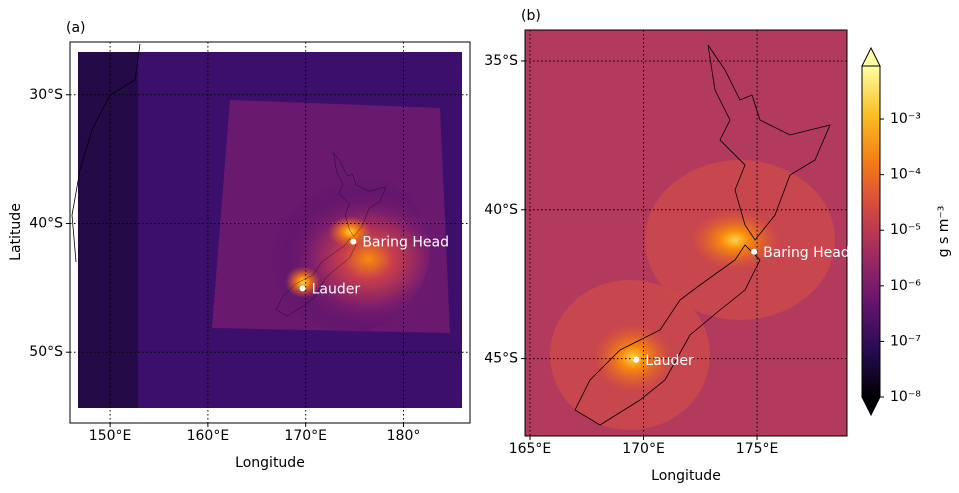 The height and width of the screenshot is (493, 959). Describe the element at coordinates (16, 232) in the screenshot. I see `y-axis-label: Latitude` at that location.